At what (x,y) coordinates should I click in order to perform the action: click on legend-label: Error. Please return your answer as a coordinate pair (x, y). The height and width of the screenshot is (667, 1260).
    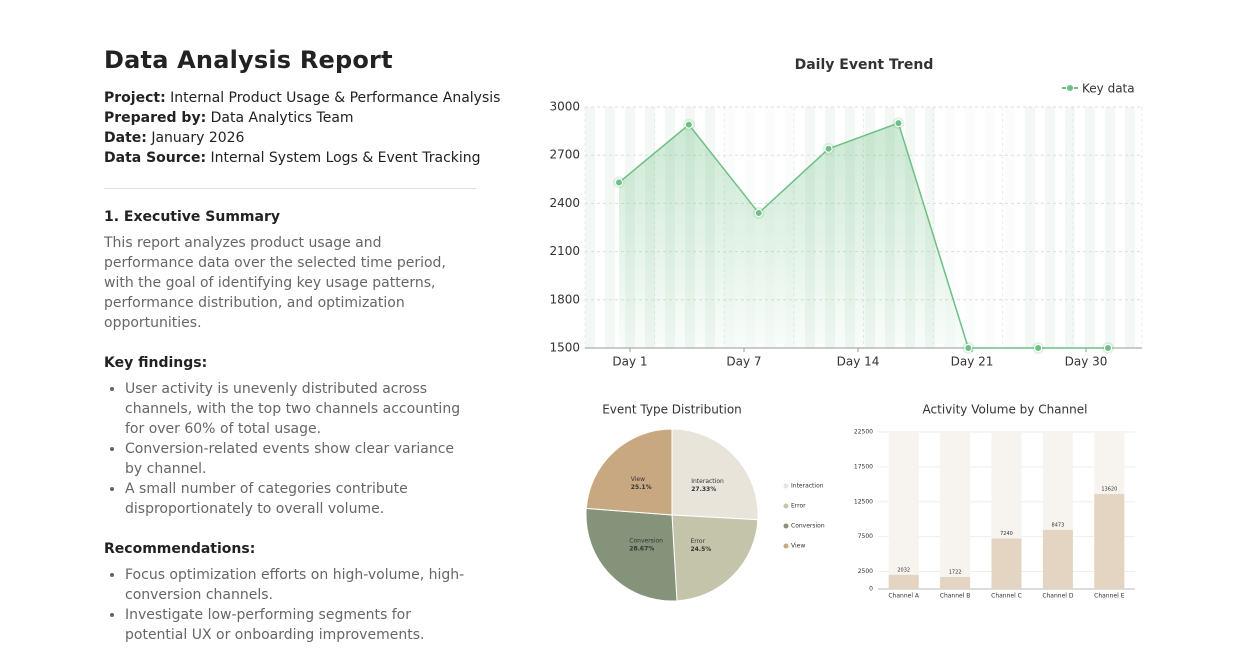
    Looking at the image, I should click on (798, 506).